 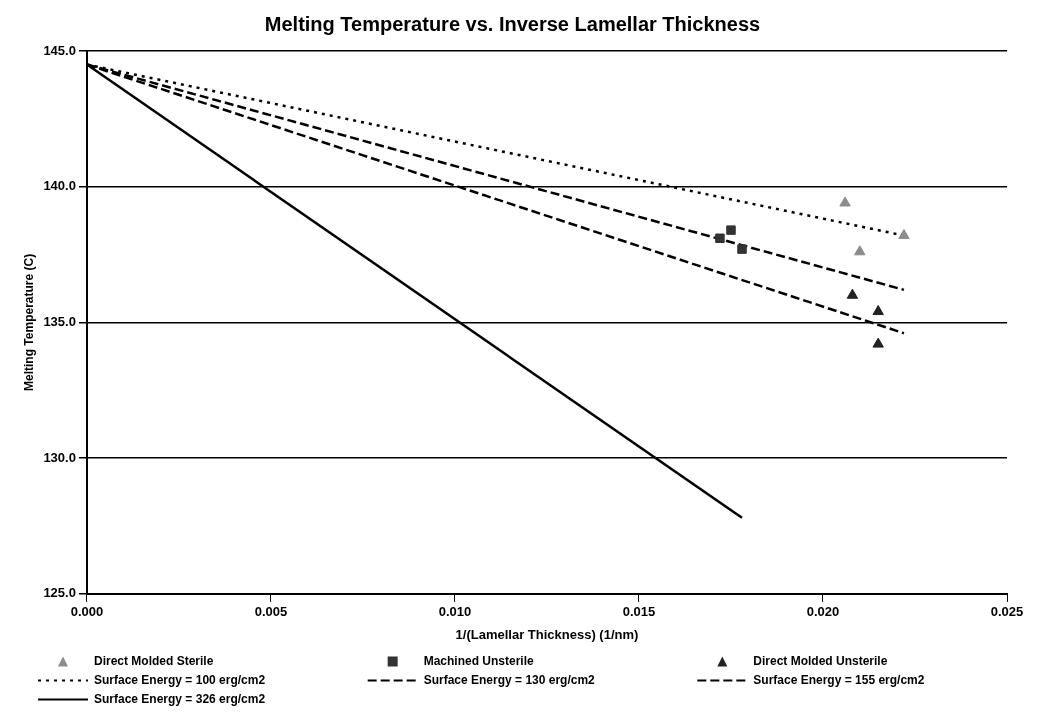 I want to click on x-tick-label: 0.025, so click(x=1007, y=612).